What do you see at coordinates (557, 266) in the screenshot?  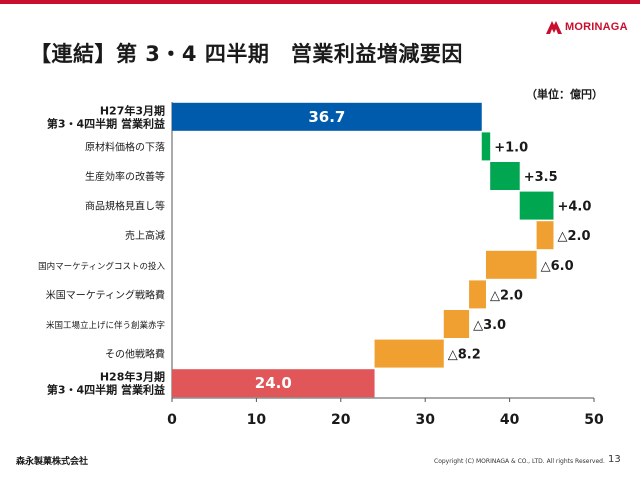 I see `data-label-6: △6.0` at bounding box center [557, 266].